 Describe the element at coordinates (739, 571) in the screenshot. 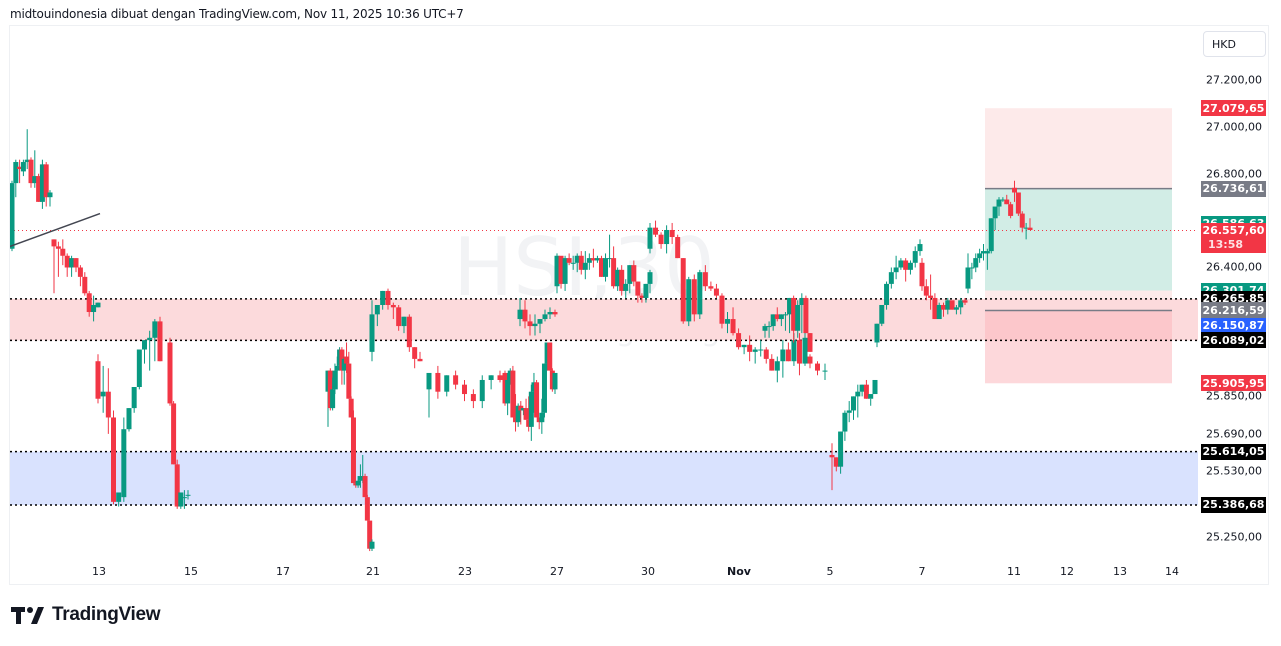

I see `time-tick: Nov` at that location.